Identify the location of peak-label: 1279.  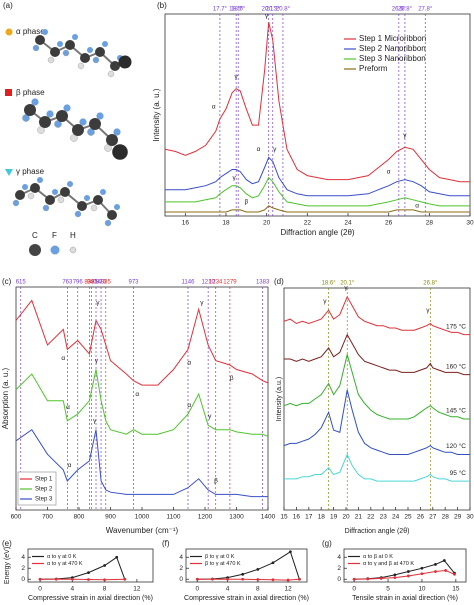
(230, 283).